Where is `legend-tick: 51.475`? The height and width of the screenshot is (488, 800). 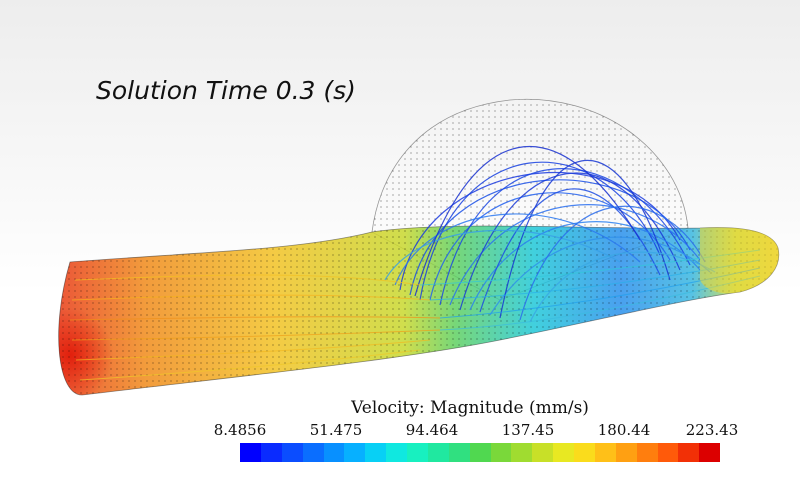
legend-tick: 51.475 is located at coordinates (336, 430).